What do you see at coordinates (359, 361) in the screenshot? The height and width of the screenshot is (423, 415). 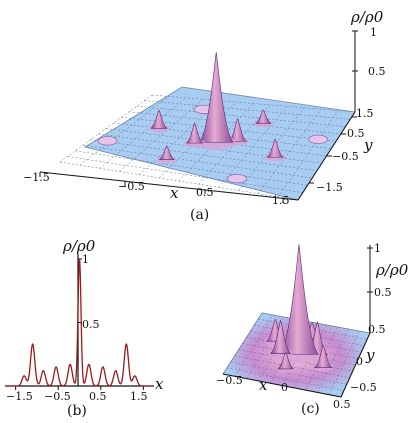 I see `panel-c-y-tick-label-0: 0` at bounding box center [359, 361].